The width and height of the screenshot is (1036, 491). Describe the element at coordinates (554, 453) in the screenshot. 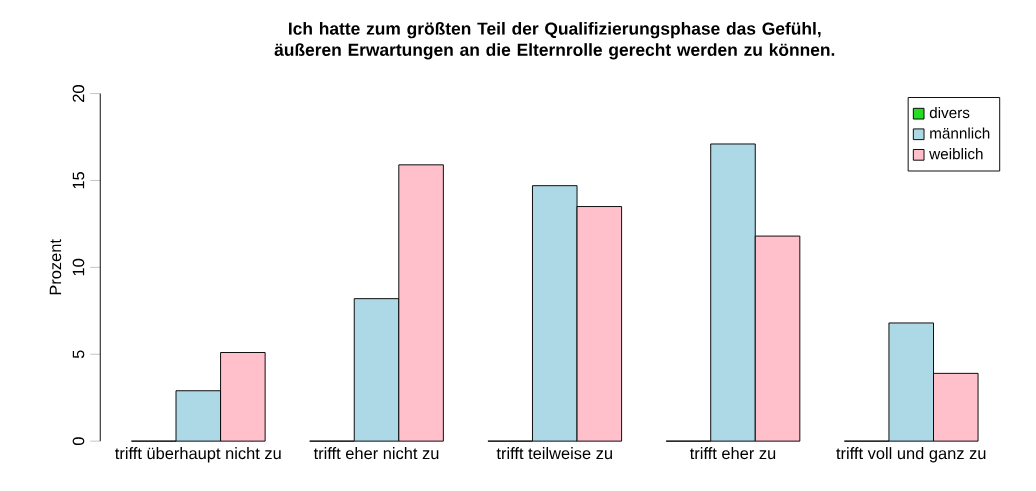

I see `x-tick-label: trifft teilweise zu` at that location.